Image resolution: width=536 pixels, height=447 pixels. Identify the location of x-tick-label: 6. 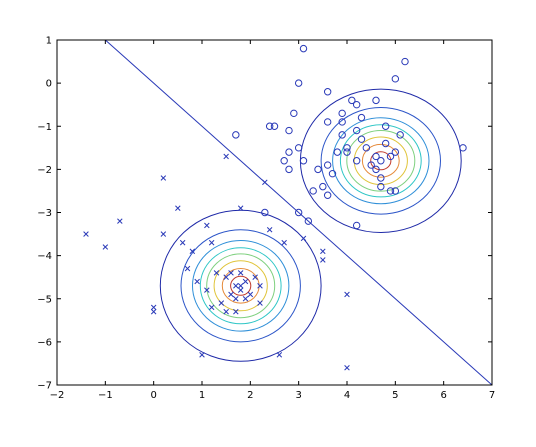
(443, 395).